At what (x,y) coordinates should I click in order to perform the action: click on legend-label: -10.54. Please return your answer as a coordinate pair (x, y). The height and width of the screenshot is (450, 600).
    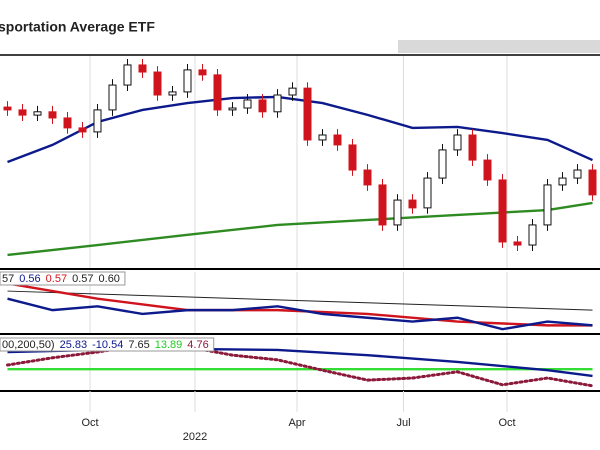
    Looking at the image, I should click on (107, 345).